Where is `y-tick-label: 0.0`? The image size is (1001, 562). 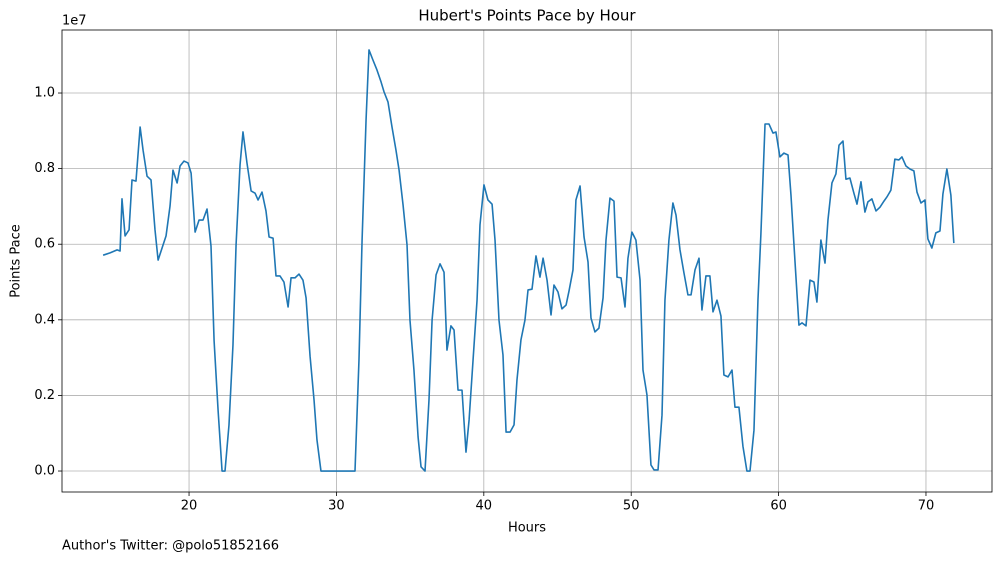 y-tick-label: 0.0 is located at coordinates (44, 471).